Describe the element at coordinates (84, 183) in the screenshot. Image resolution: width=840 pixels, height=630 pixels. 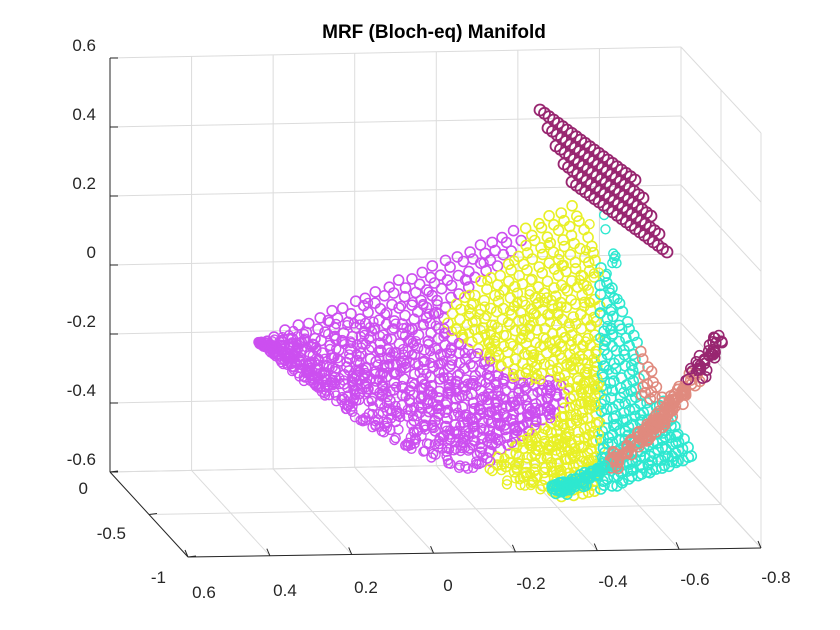
I see `z-tick-label: 0.2` at that location.